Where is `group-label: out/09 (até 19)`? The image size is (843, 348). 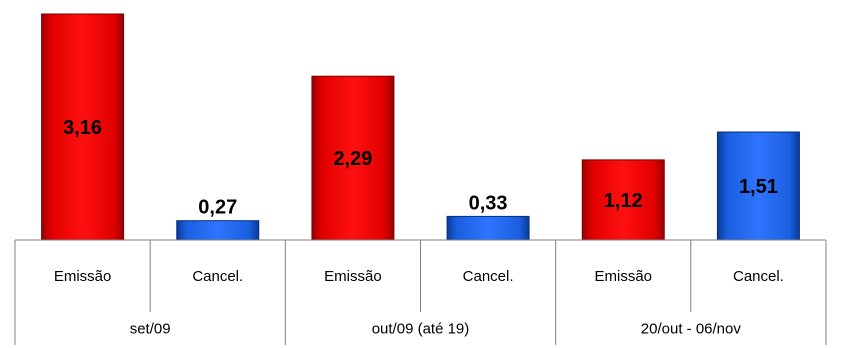 group-label: out/09 (até 19) is located at coordinates (421, 329).